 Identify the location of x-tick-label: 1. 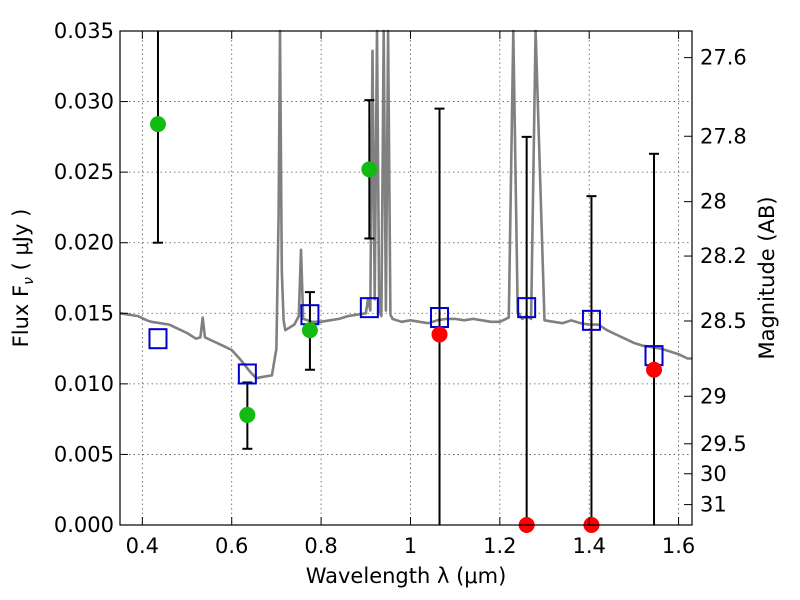
(410, 546).